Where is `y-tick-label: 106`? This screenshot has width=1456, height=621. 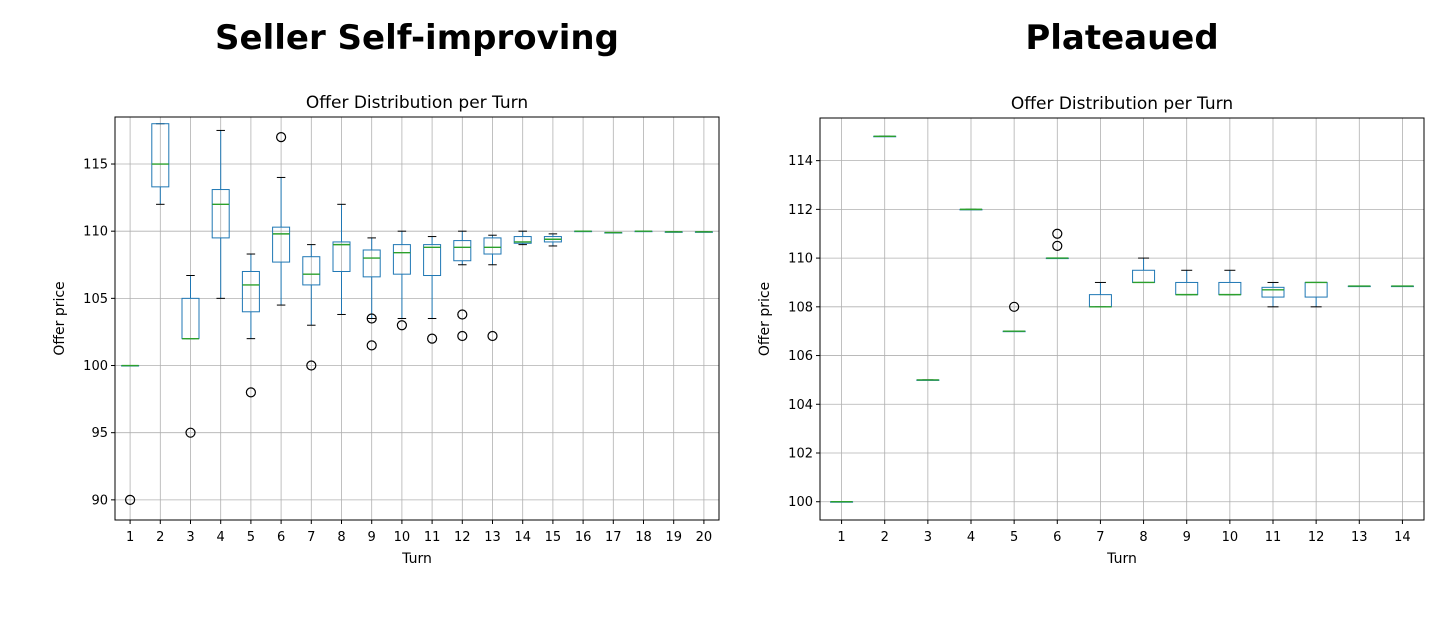
y-tick-label: 106 is located at coordinates (800, 356).